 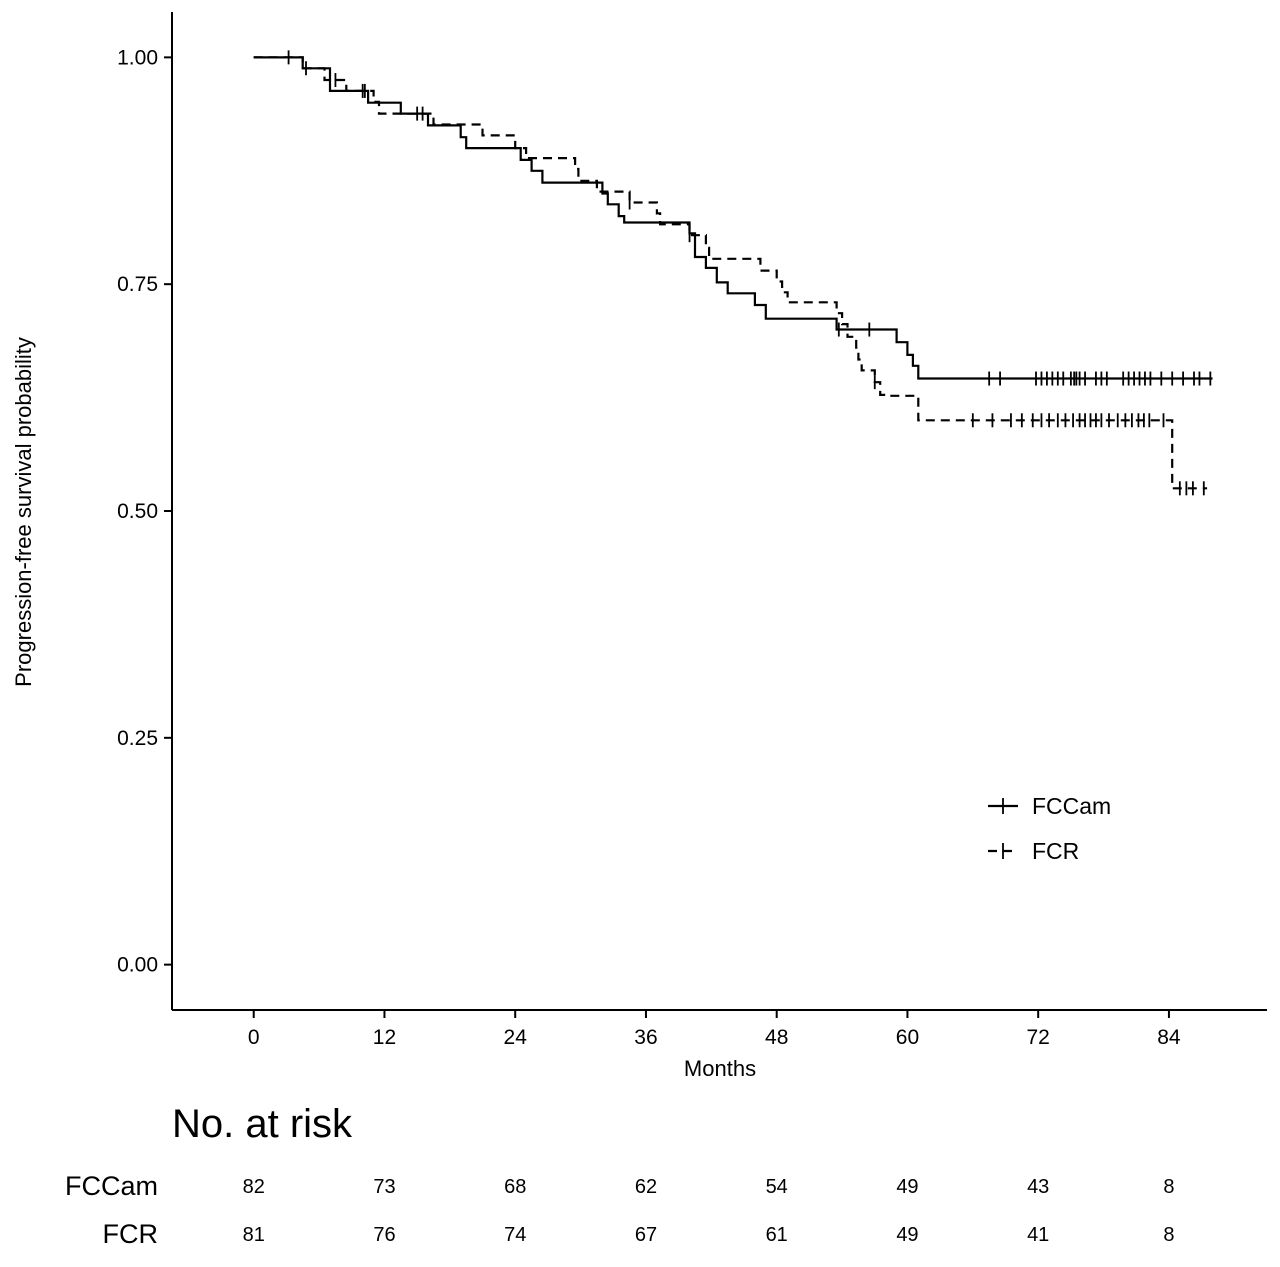 I want to click on risk-count: 62, so click(x=646, y=1187).